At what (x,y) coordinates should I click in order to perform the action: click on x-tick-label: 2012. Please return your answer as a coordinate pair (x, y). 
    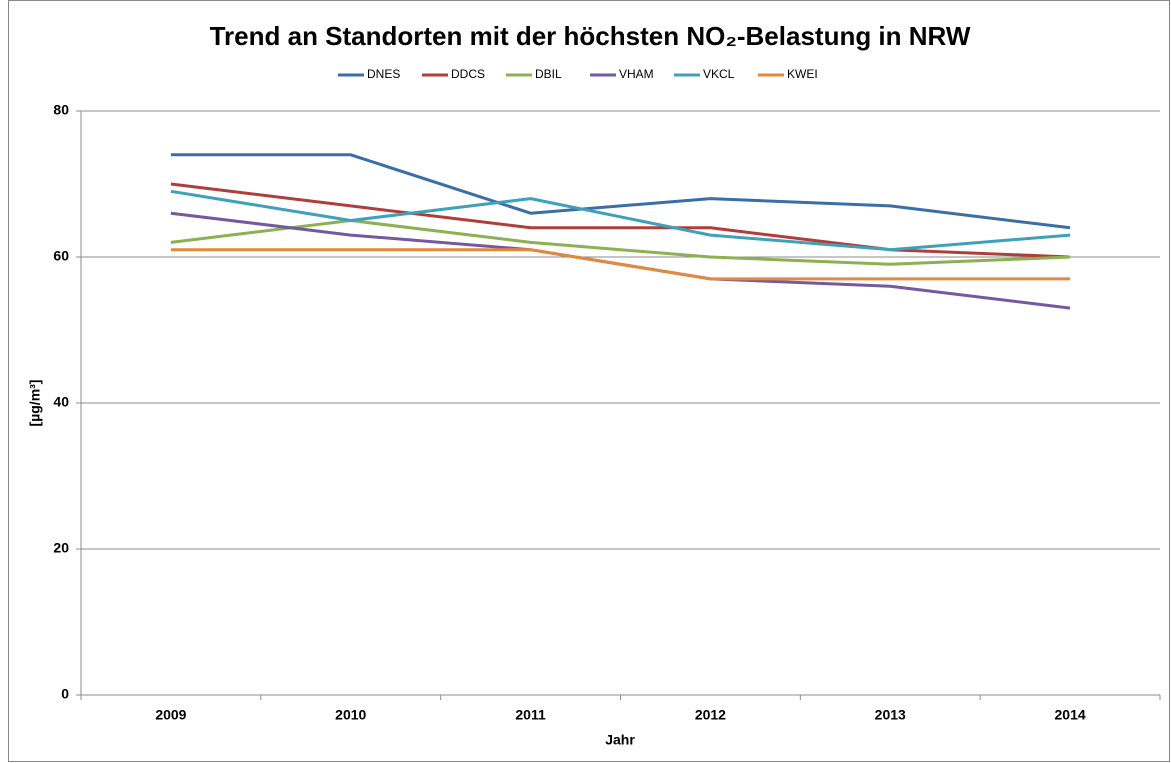
    Looking at the image, I should click on (710, 715).